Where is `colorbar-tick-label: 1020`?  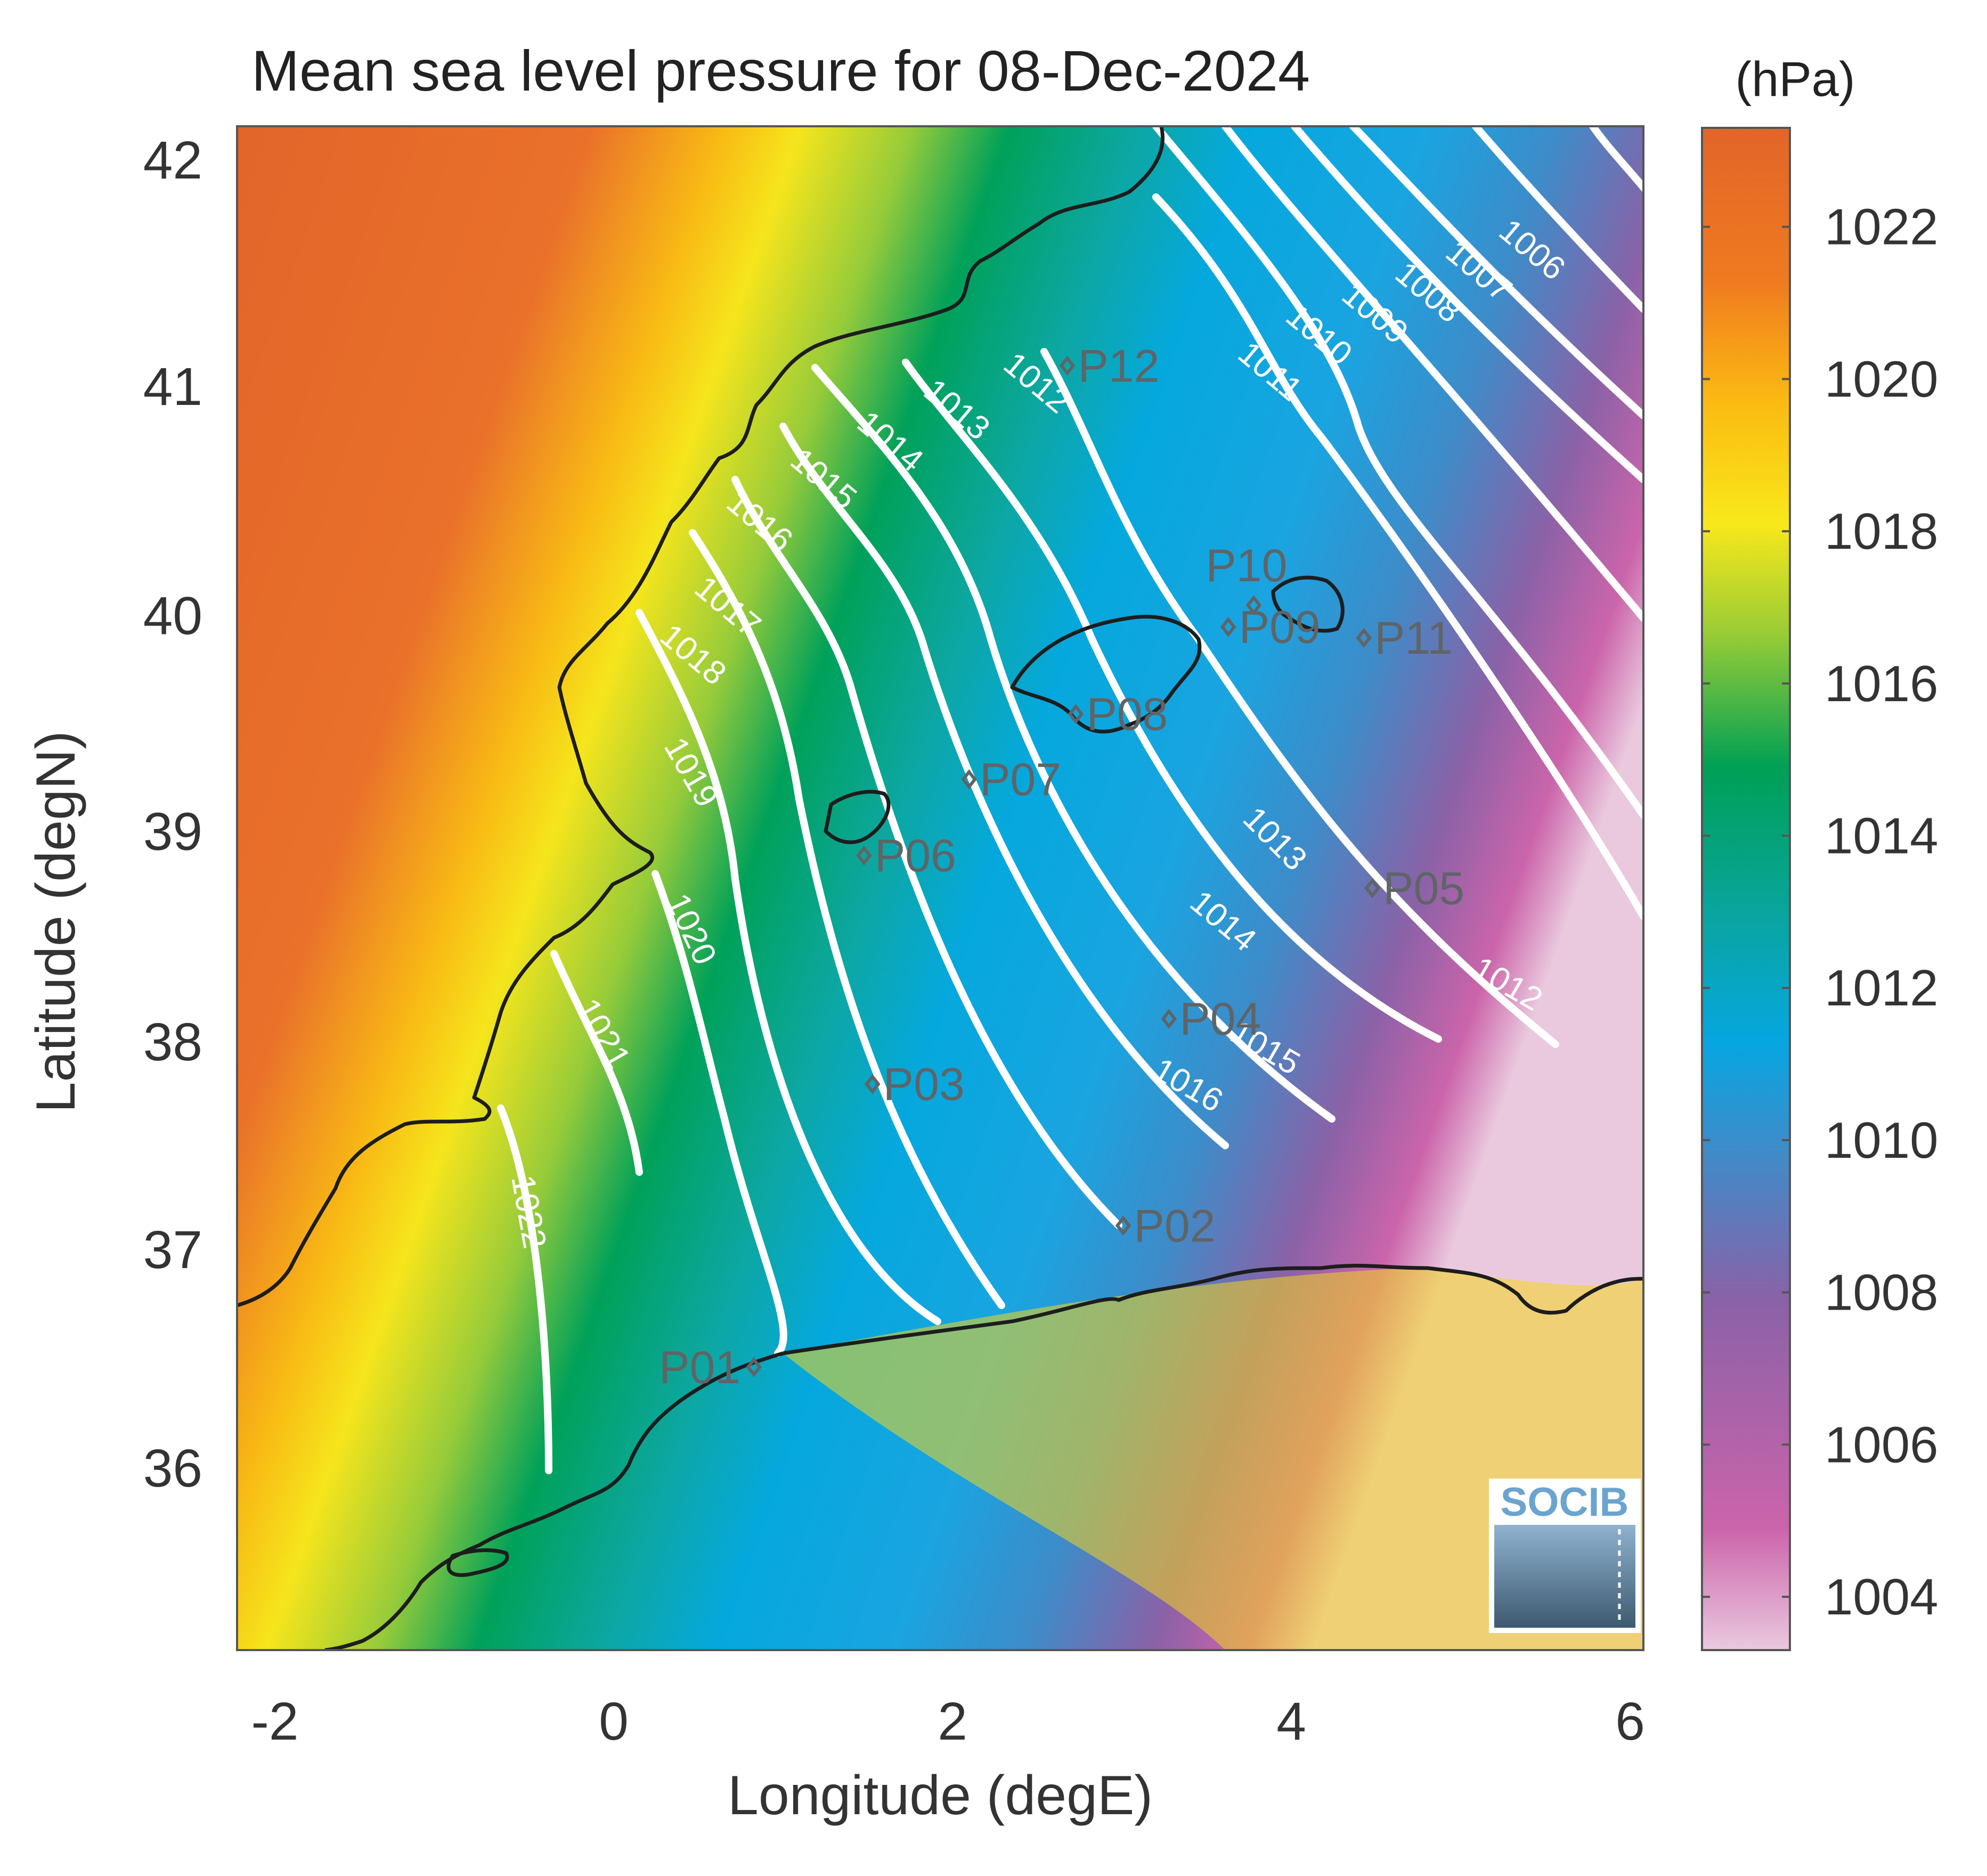 colorbar-tick-label: 1020 is located at coordinates (1882, 379).